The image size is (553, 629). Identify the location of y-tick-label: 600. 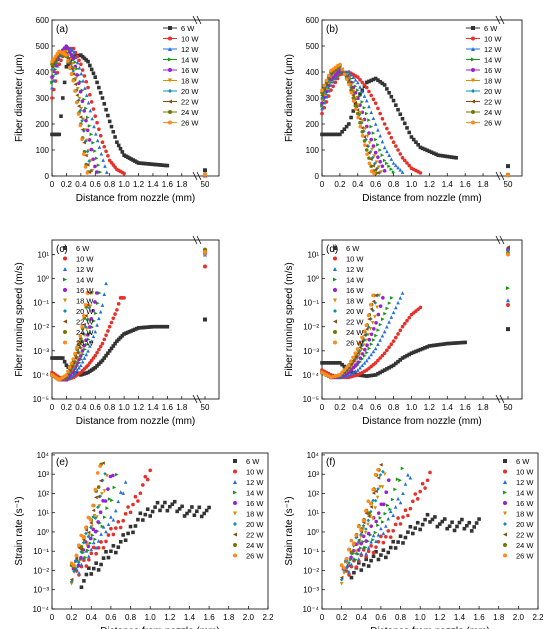
(313, 20).